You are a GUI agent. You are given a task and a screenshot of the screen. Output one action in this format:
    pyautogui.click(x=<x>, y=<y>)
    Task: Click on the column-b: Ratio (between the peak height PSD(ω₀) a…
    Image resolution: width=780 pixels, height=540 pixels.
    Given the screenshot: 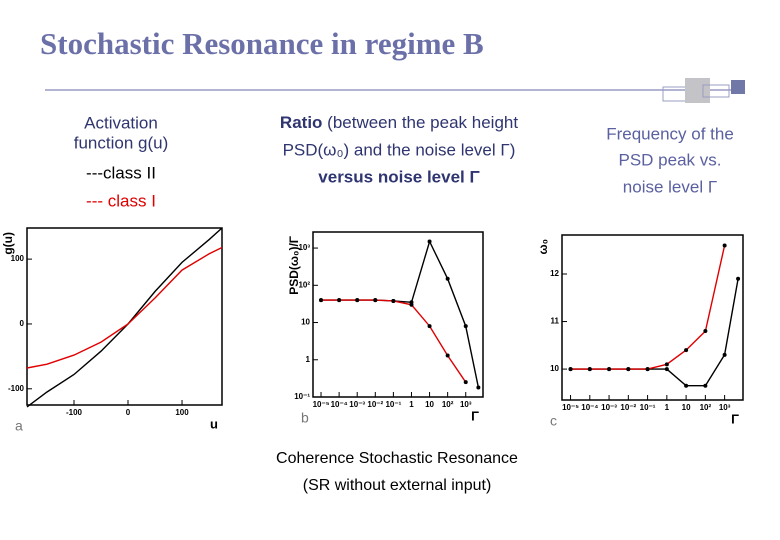 What is the action you would take?
    pyautogui.click(x=399, y=149)
    